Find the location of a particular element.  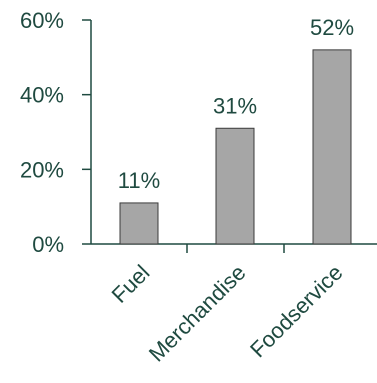

y-tick-label: 40% is located at coordinates (42, 95).